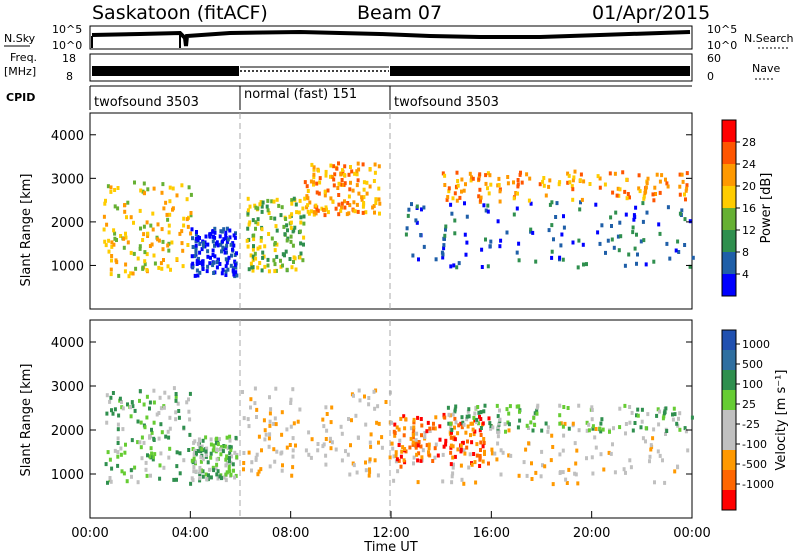 The image size is (800, 554). What do you see at coordinates (729, 420) in the screenshot?
I see `velocity-colorbar-frame` at bounding box center [729, 420].